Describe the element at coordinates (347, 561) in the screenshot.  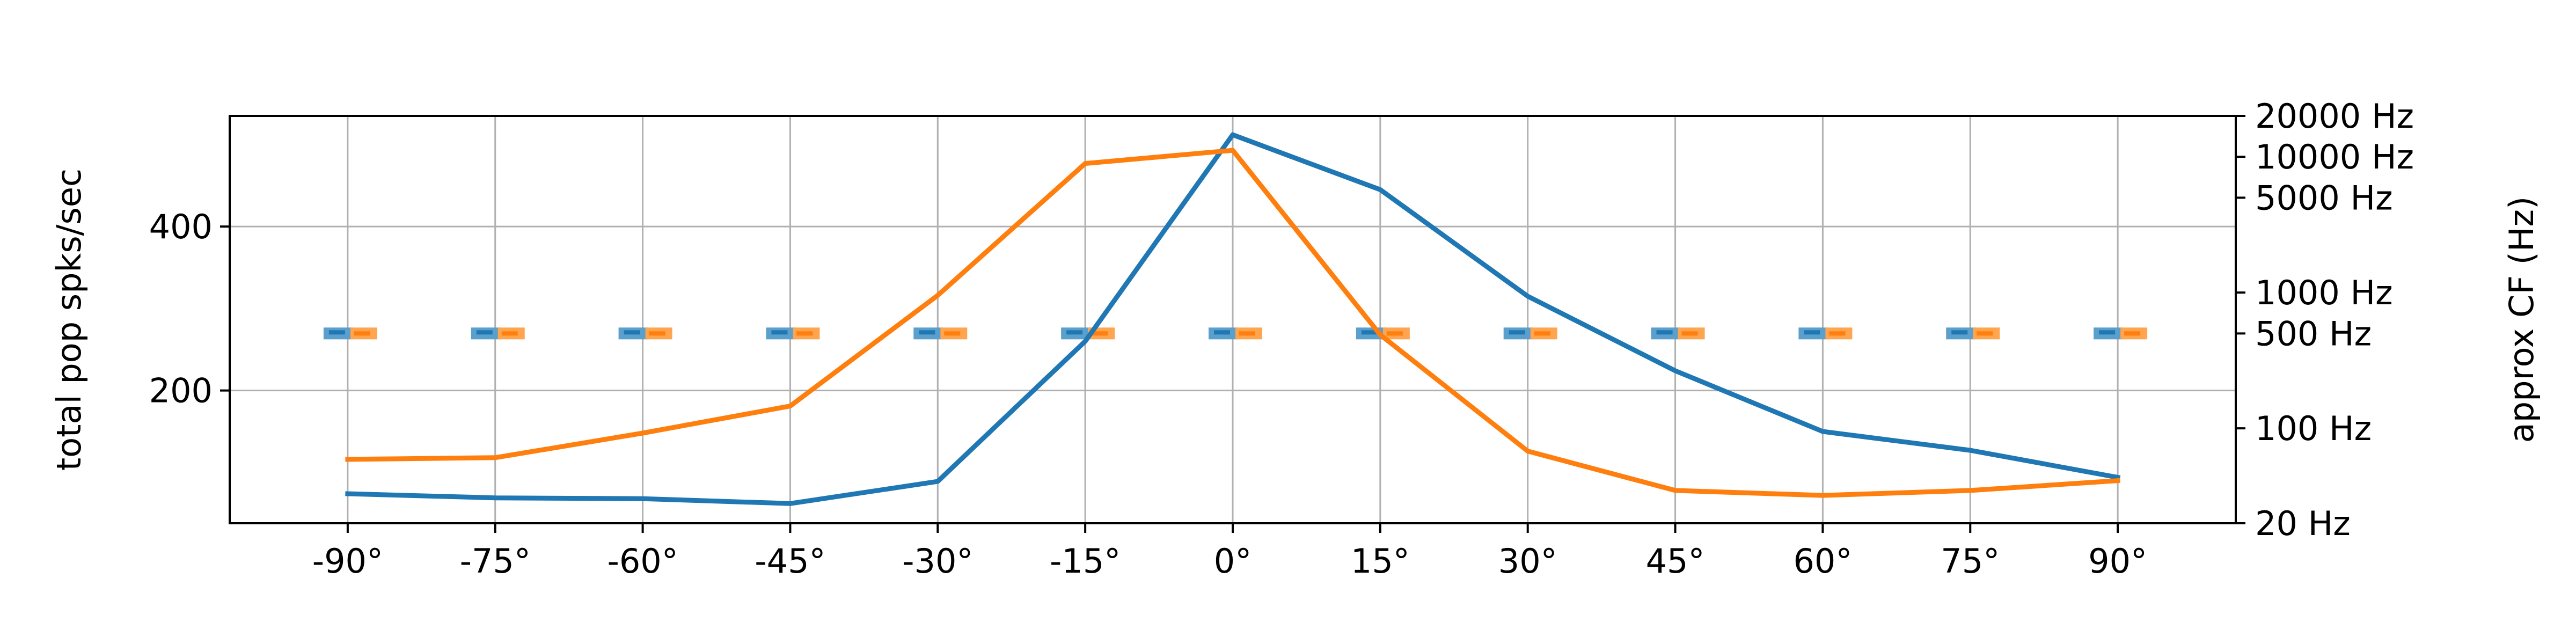
I see `x-tick-label: -90°` at that location.